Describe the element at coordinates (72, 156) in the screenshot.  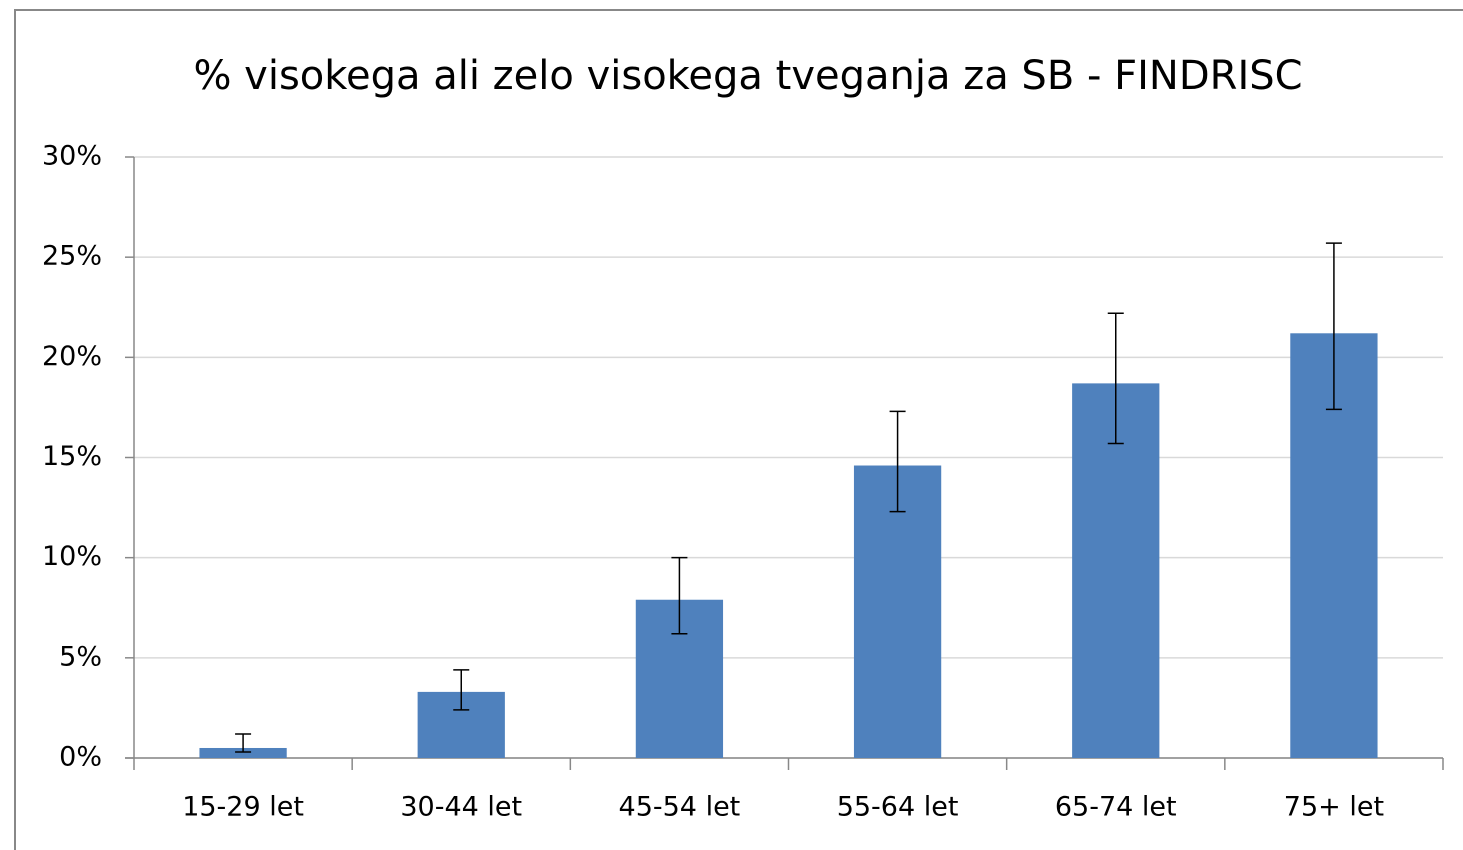
I see `y-tick-label: 30%` at that location.